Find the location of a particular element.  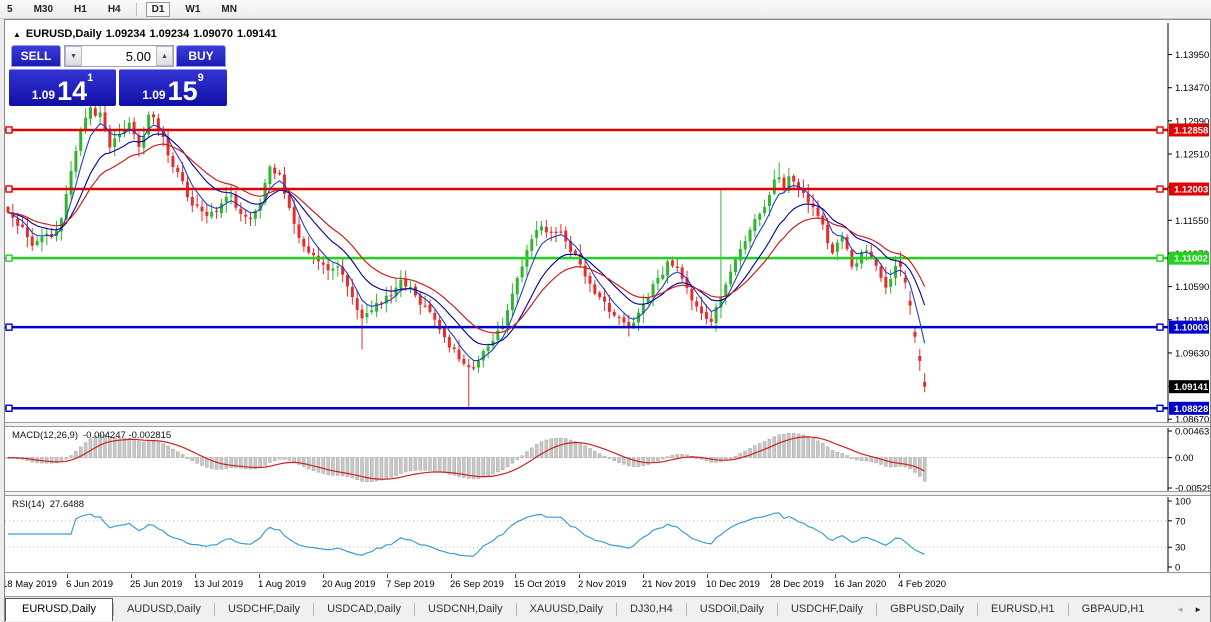

timeframe-button-mn: MN is located at coordinates (229, 9).